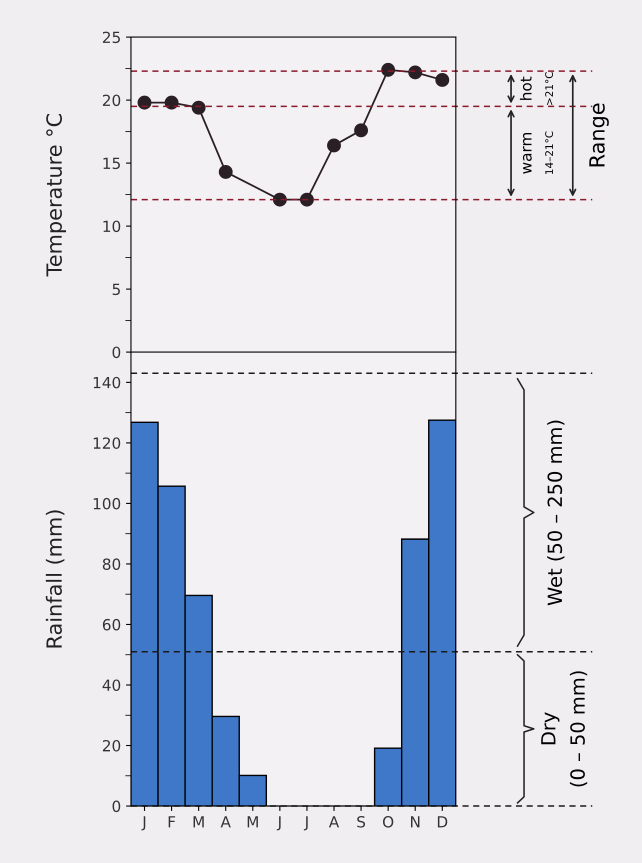 The width and height of the screenshot is (642, 863). What do you see at coordinates (550, 728) in the screenshot?
I see `text: Dry` at bounding box center [550, 728].